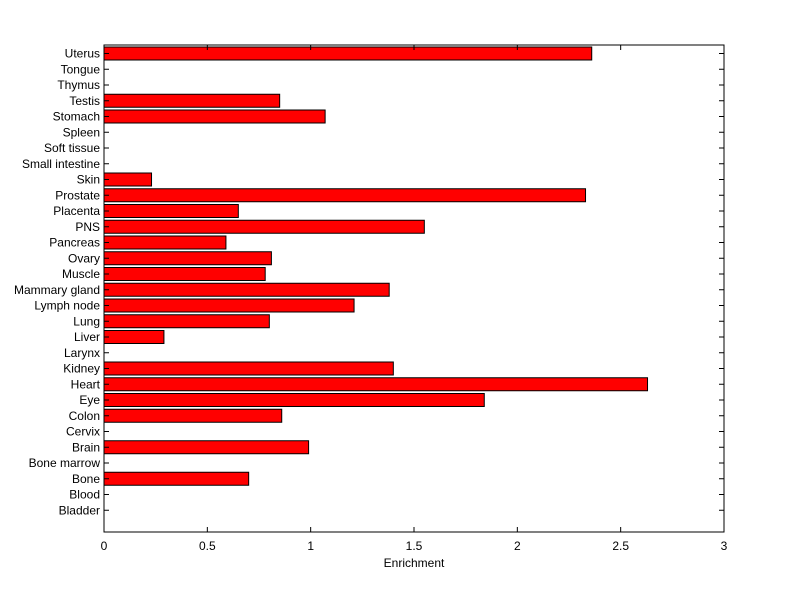 The width and height of the screenshot is (800, 604). Describe the element at coordinates (86, 384) in the screenshot. I see `y-tick-label: Heart` at that location.